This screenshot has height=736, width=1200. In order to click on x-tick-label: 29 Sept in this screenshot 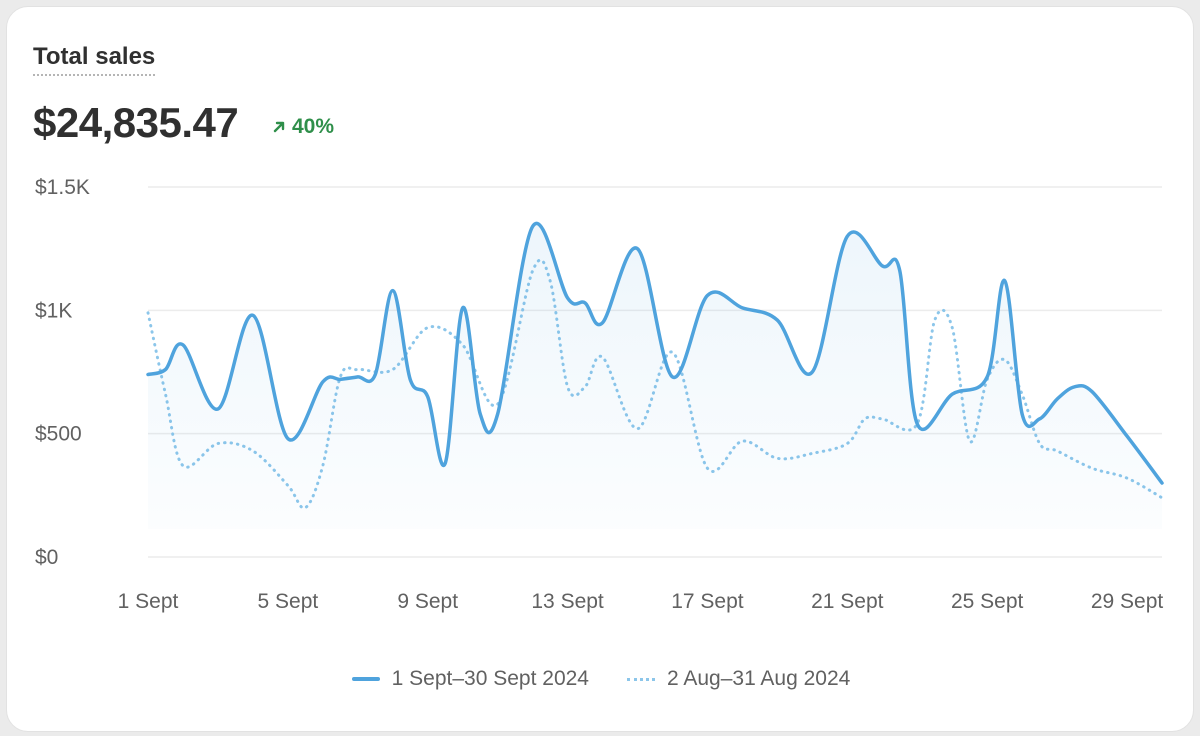, I will do `click(1127, 601)`.